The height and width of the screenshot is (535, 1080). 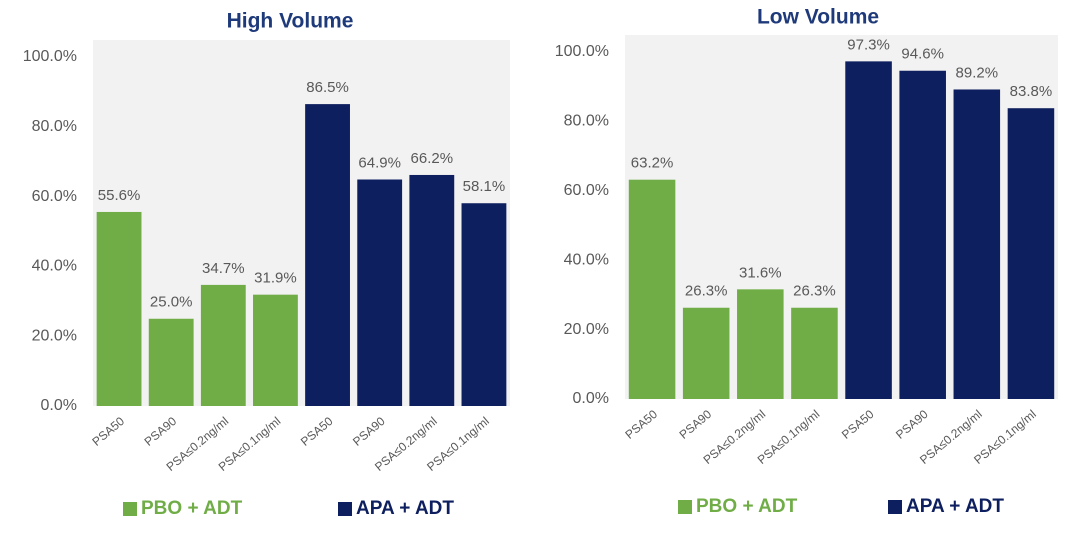 I want to click on value-label: 55.6%, so click(x=119, y=195).